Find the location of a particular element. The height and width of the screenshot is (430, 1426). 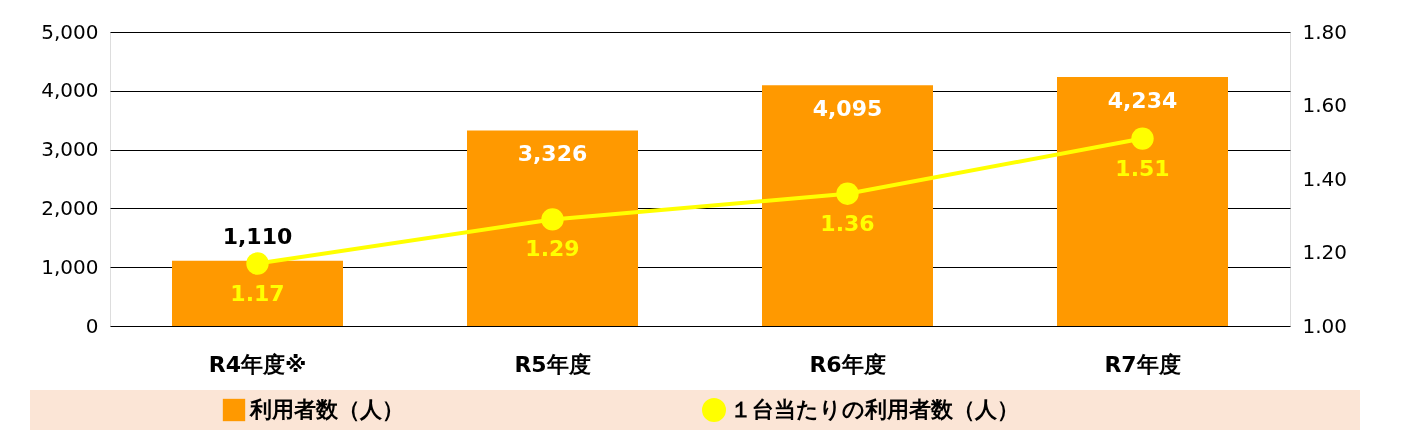

data-label: 1.36 is located at coordinates (847, 223).